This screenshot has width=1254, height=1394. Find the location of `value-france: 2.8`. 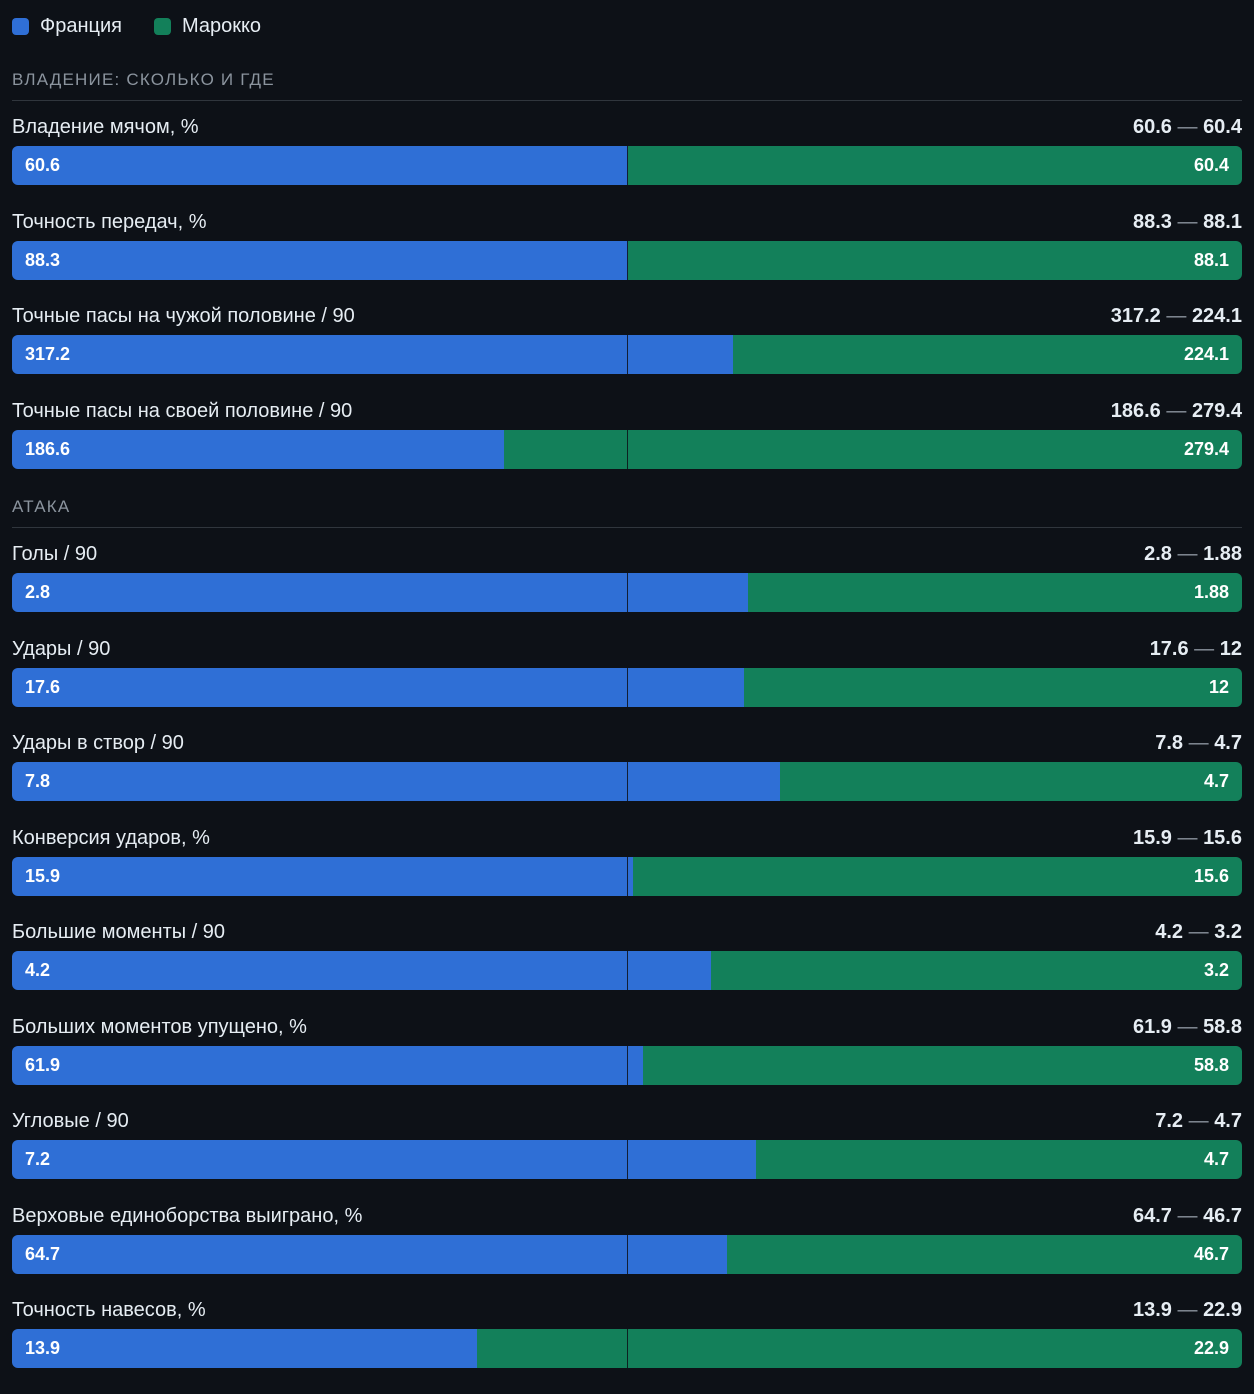

value-france: 2.8 is located at coordinates (1158, 554).